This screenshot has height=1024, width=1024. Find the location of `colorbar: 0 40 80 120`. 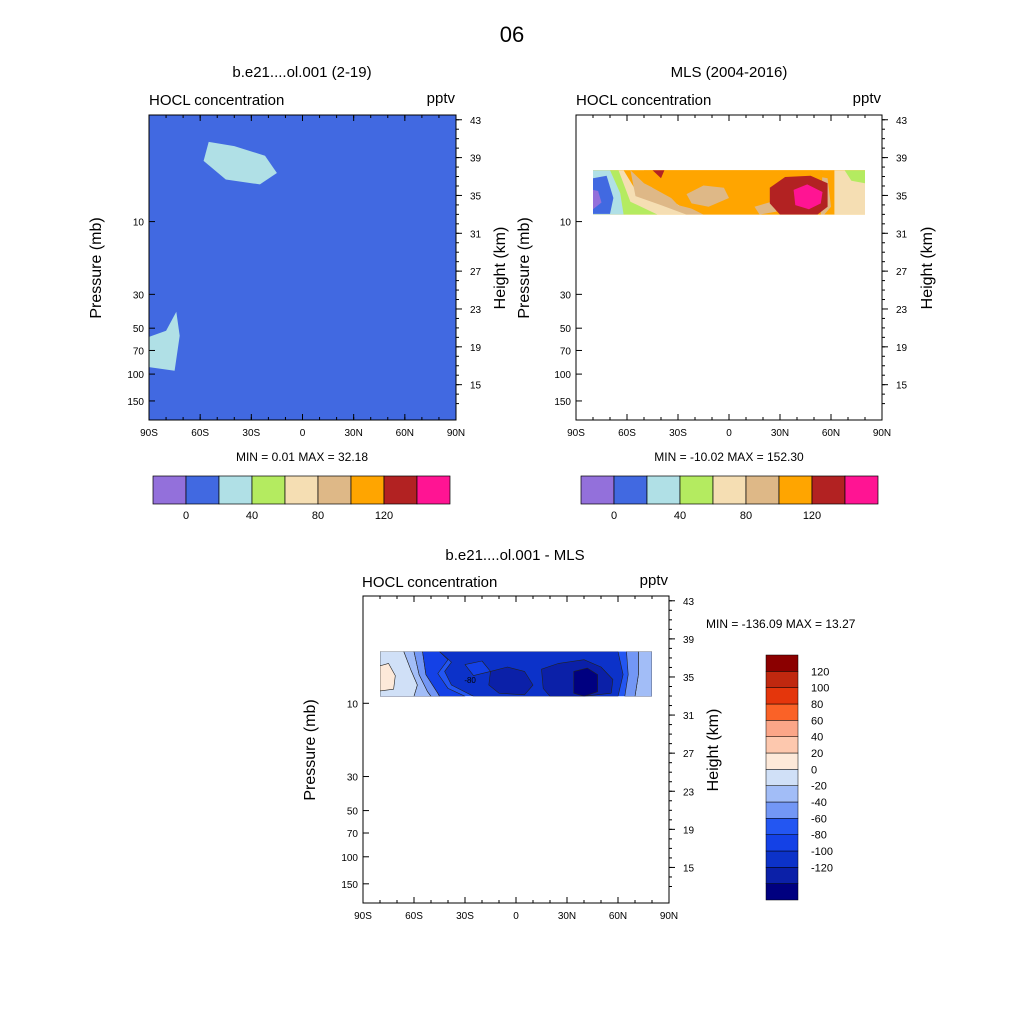

colorbar: 0 40 80 120 is located at coordinates (301, 498).